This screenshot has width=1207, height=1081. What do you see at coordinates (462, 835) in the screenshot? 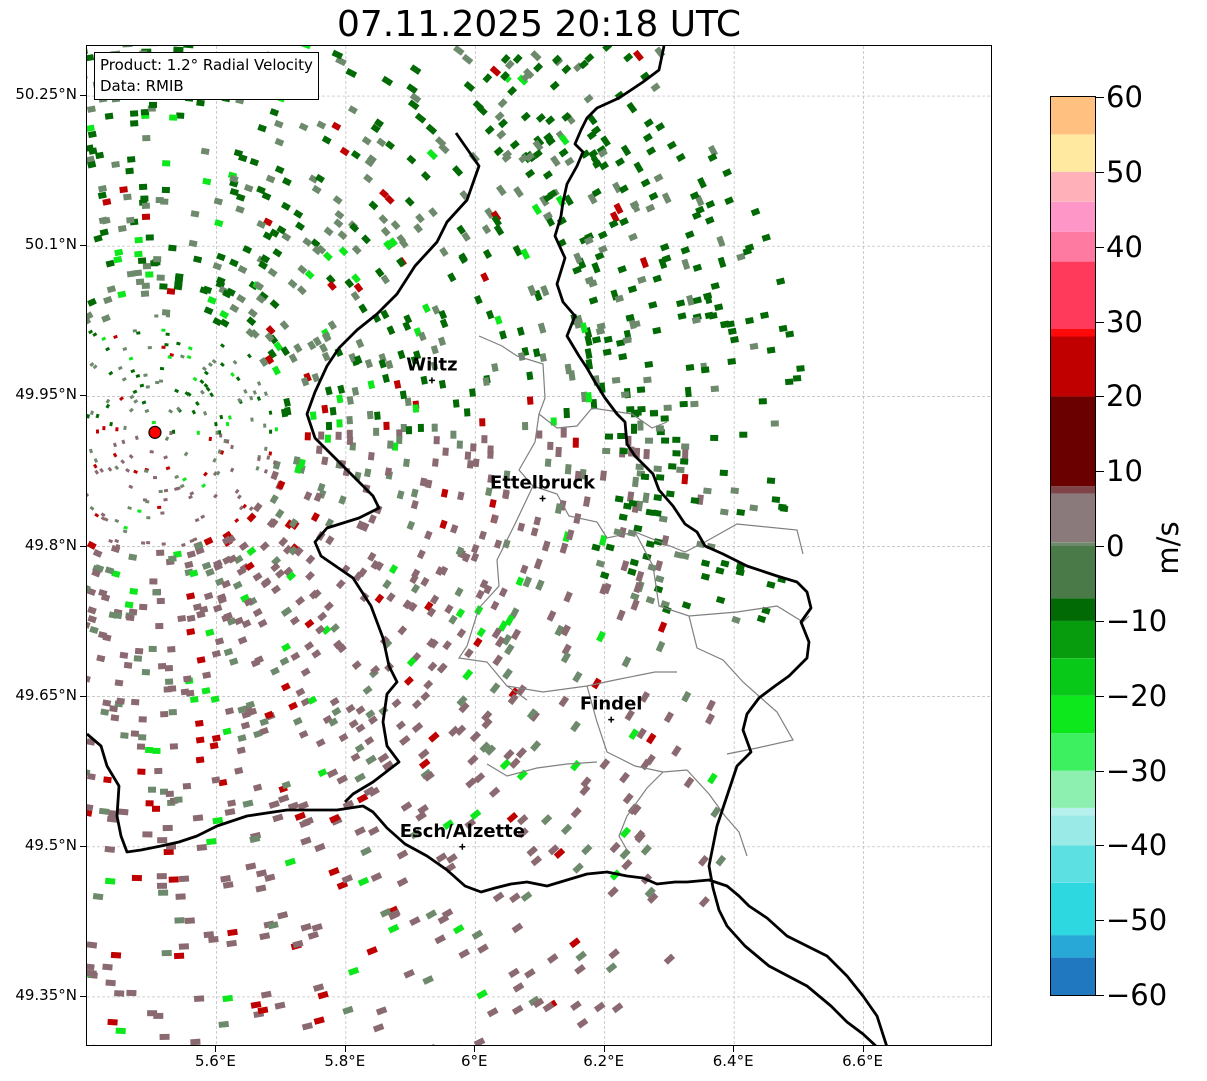
I see `city-marker: Esch/Alzette` at bounding box center [462, 835].